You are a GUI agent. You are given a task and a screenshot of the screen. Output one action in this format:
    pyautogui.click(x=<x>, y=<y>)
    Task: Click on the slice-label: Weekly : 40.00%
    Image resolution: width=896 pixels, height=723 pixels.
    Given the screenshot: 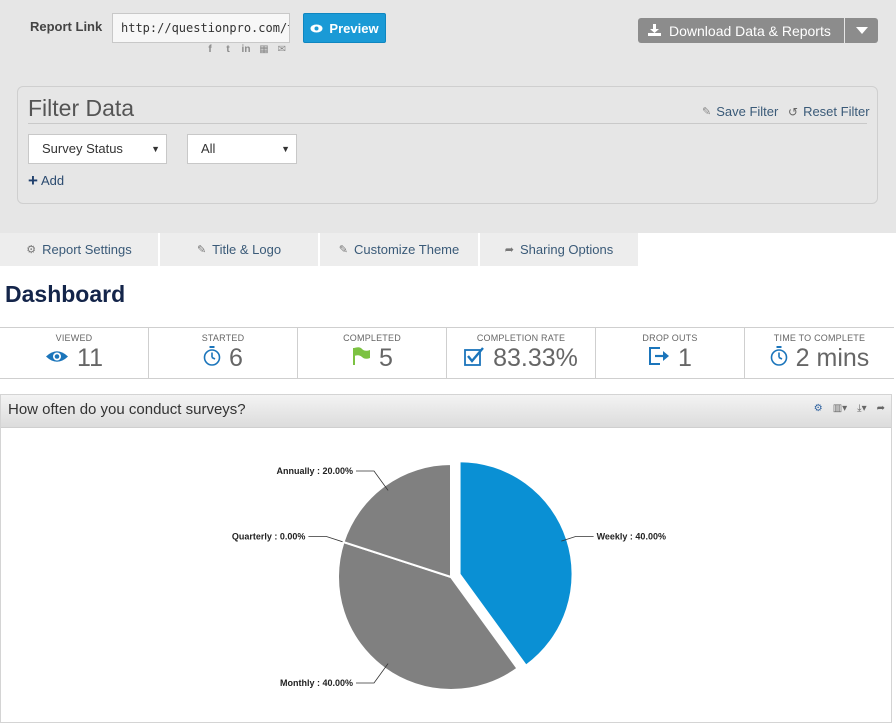 What is the action you would take?
    pyautogui.click(x=631, y=537)
    